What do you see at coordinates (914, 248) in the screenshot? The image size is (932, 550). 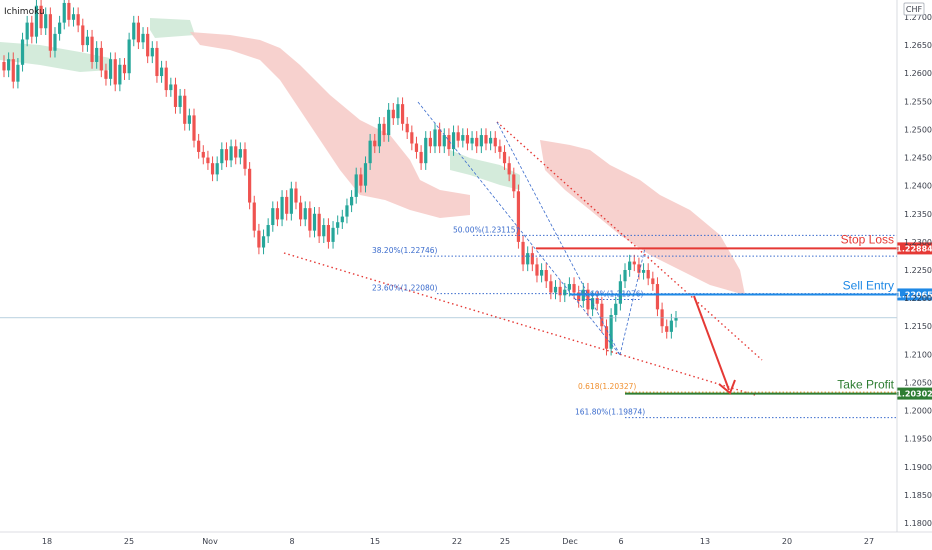 I see `stop-loss-price-tag` at bounding box center [914, 248].